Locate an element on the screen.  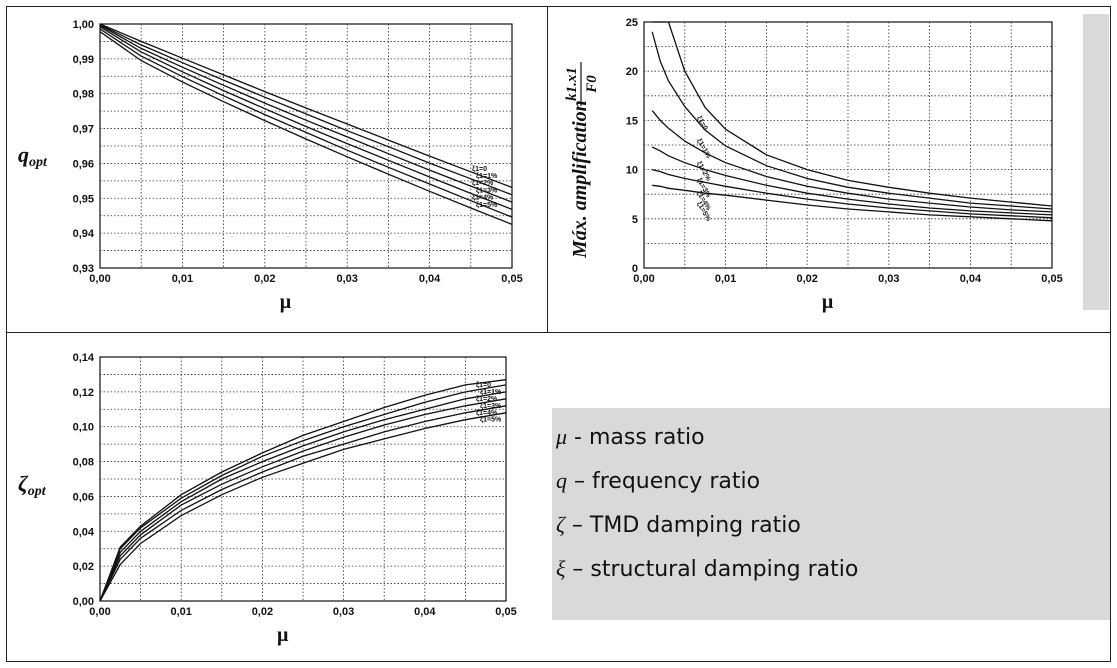
q-opt-chart-y-tick-label: 0,97 is located at coordinates (83, 130).